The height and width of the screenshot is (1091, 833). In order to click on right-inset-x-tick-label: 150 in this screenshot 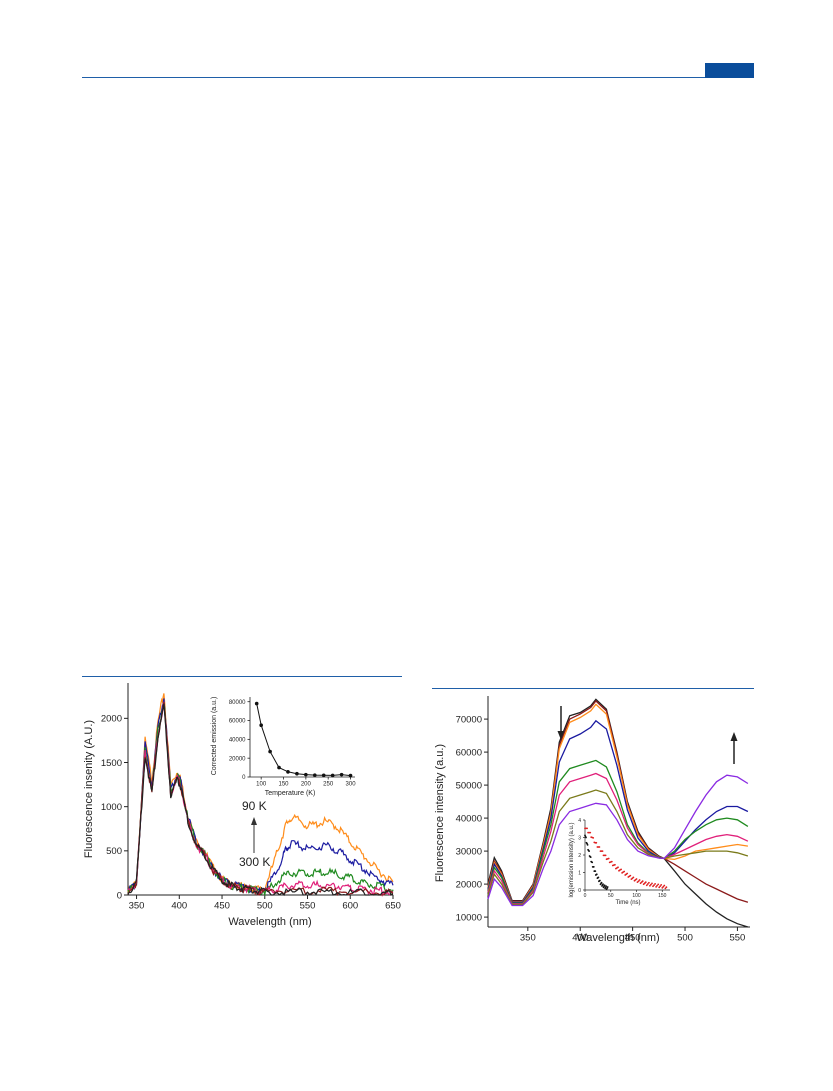, I will do `click(662, 896)`.